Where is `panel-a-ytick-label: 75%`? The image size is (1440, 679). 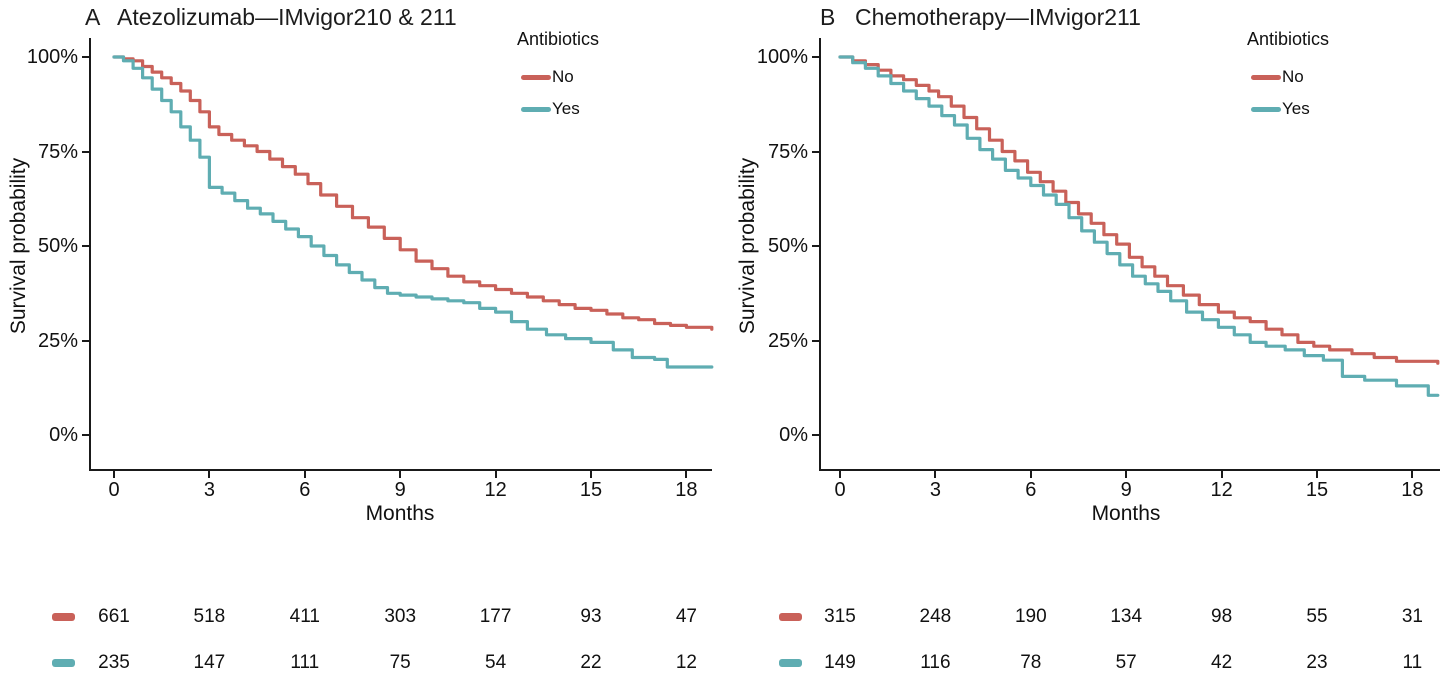 panel-a-ytick-label: 75% is located at coordinates (57, 151).